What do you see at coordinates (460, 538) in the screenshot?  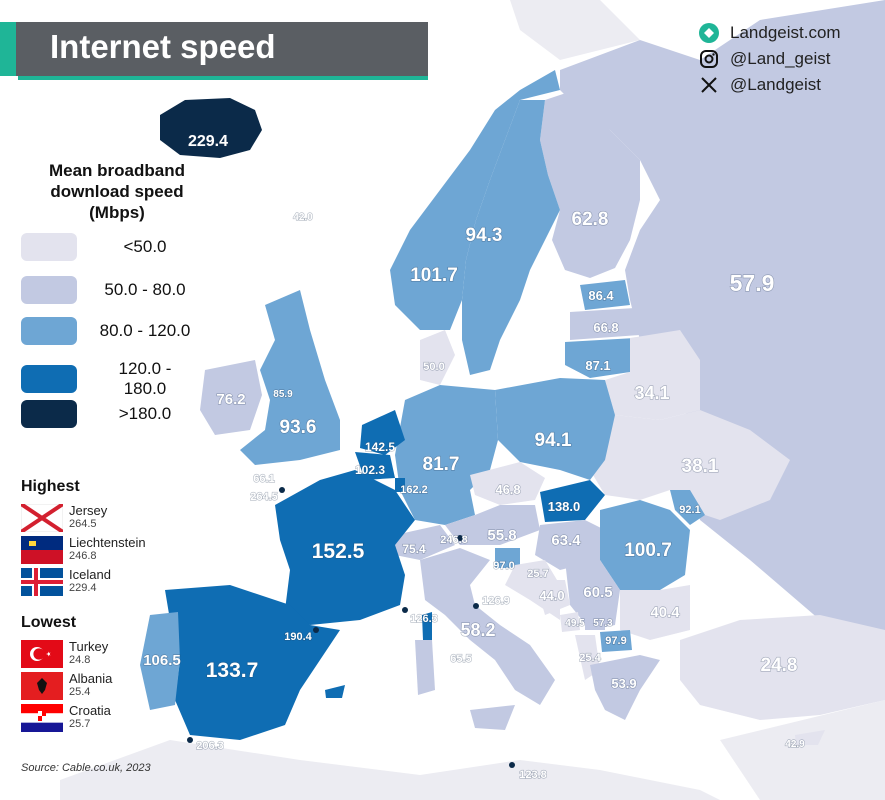 I see `liechtenstein-dot` at bounding box center [460, 538].